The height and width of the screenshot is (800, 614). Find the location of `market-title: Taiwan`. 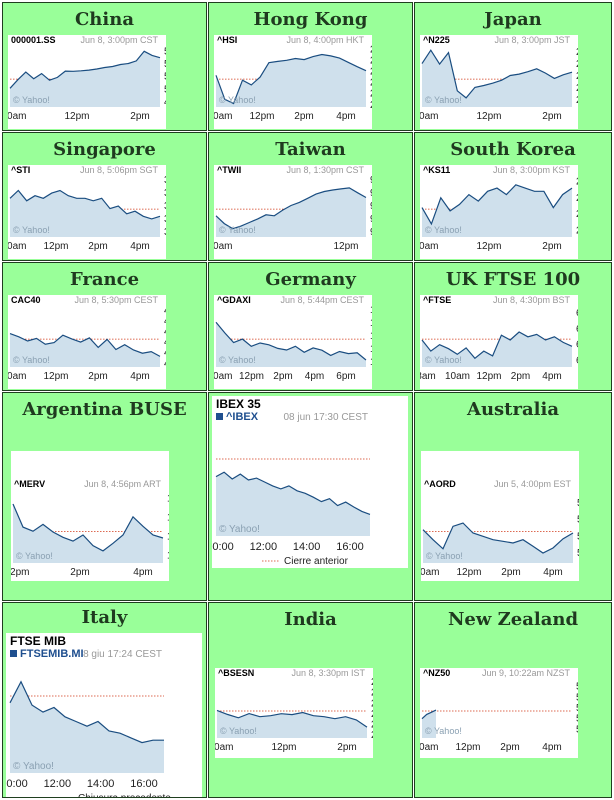

market-title: Taiwan is located at coordinates (310, 149).